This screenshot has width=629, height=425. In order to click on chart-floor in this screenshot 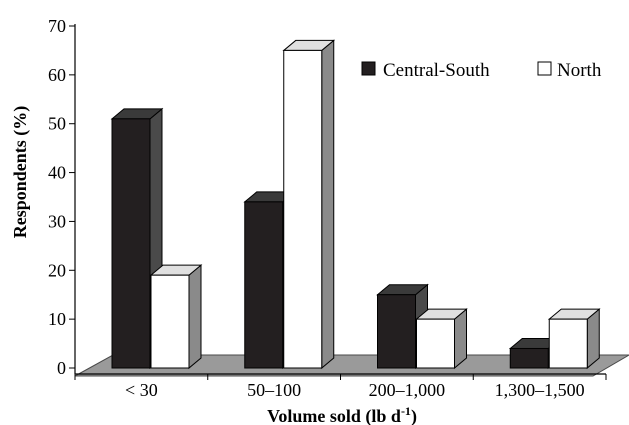, I will do `click(351, 365)`.